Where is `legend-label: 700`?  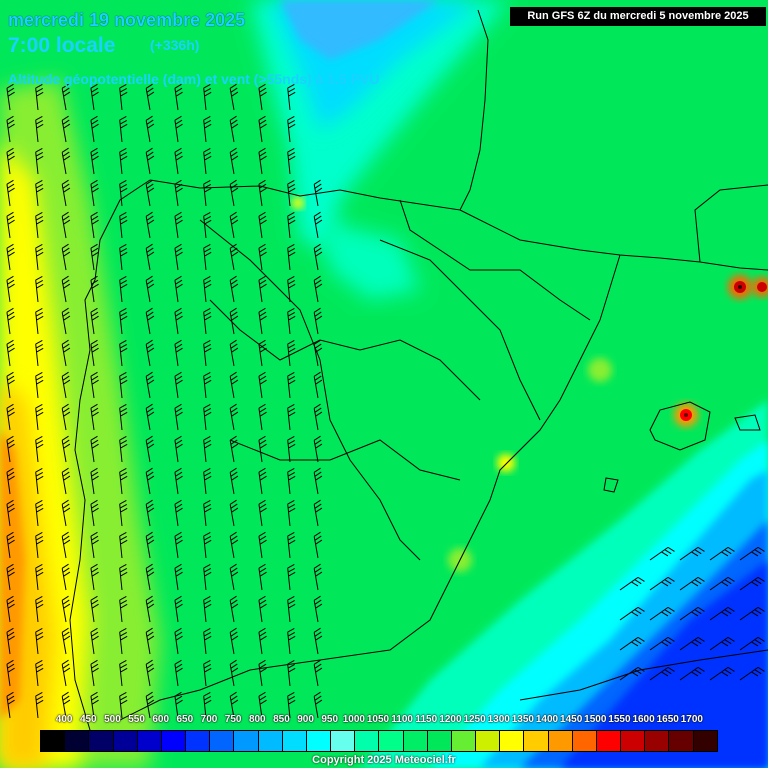 legend-label: 700 is located at coordinates (209, 719).